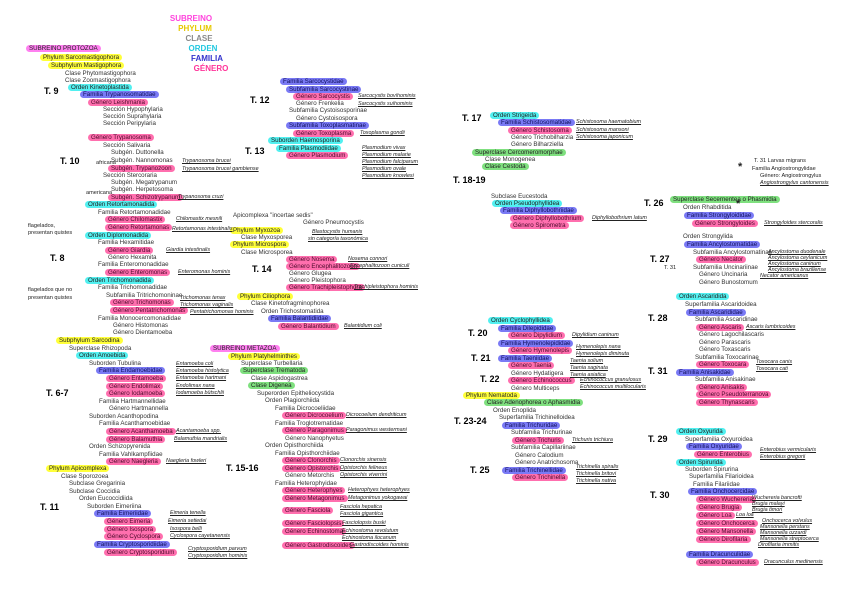 The image size is (848, 600). I want to click on species-name: Enteromonas hominis, so click(204, 272).